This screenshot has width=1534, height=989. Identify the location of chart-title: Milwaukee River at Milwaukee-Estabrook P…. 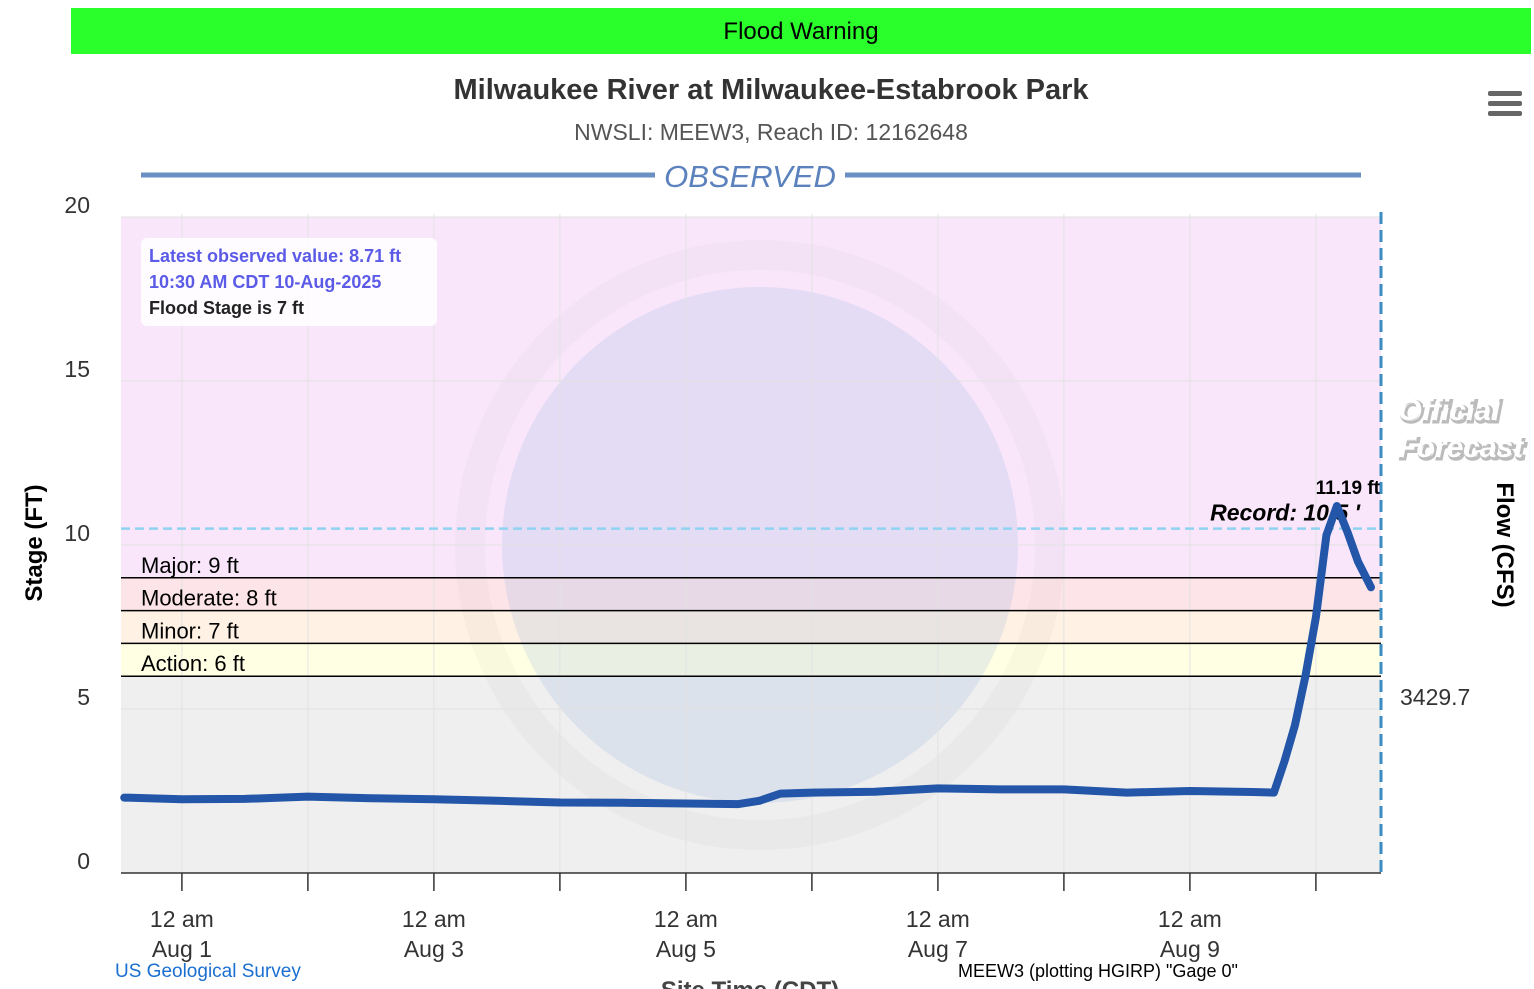
(771, 90).